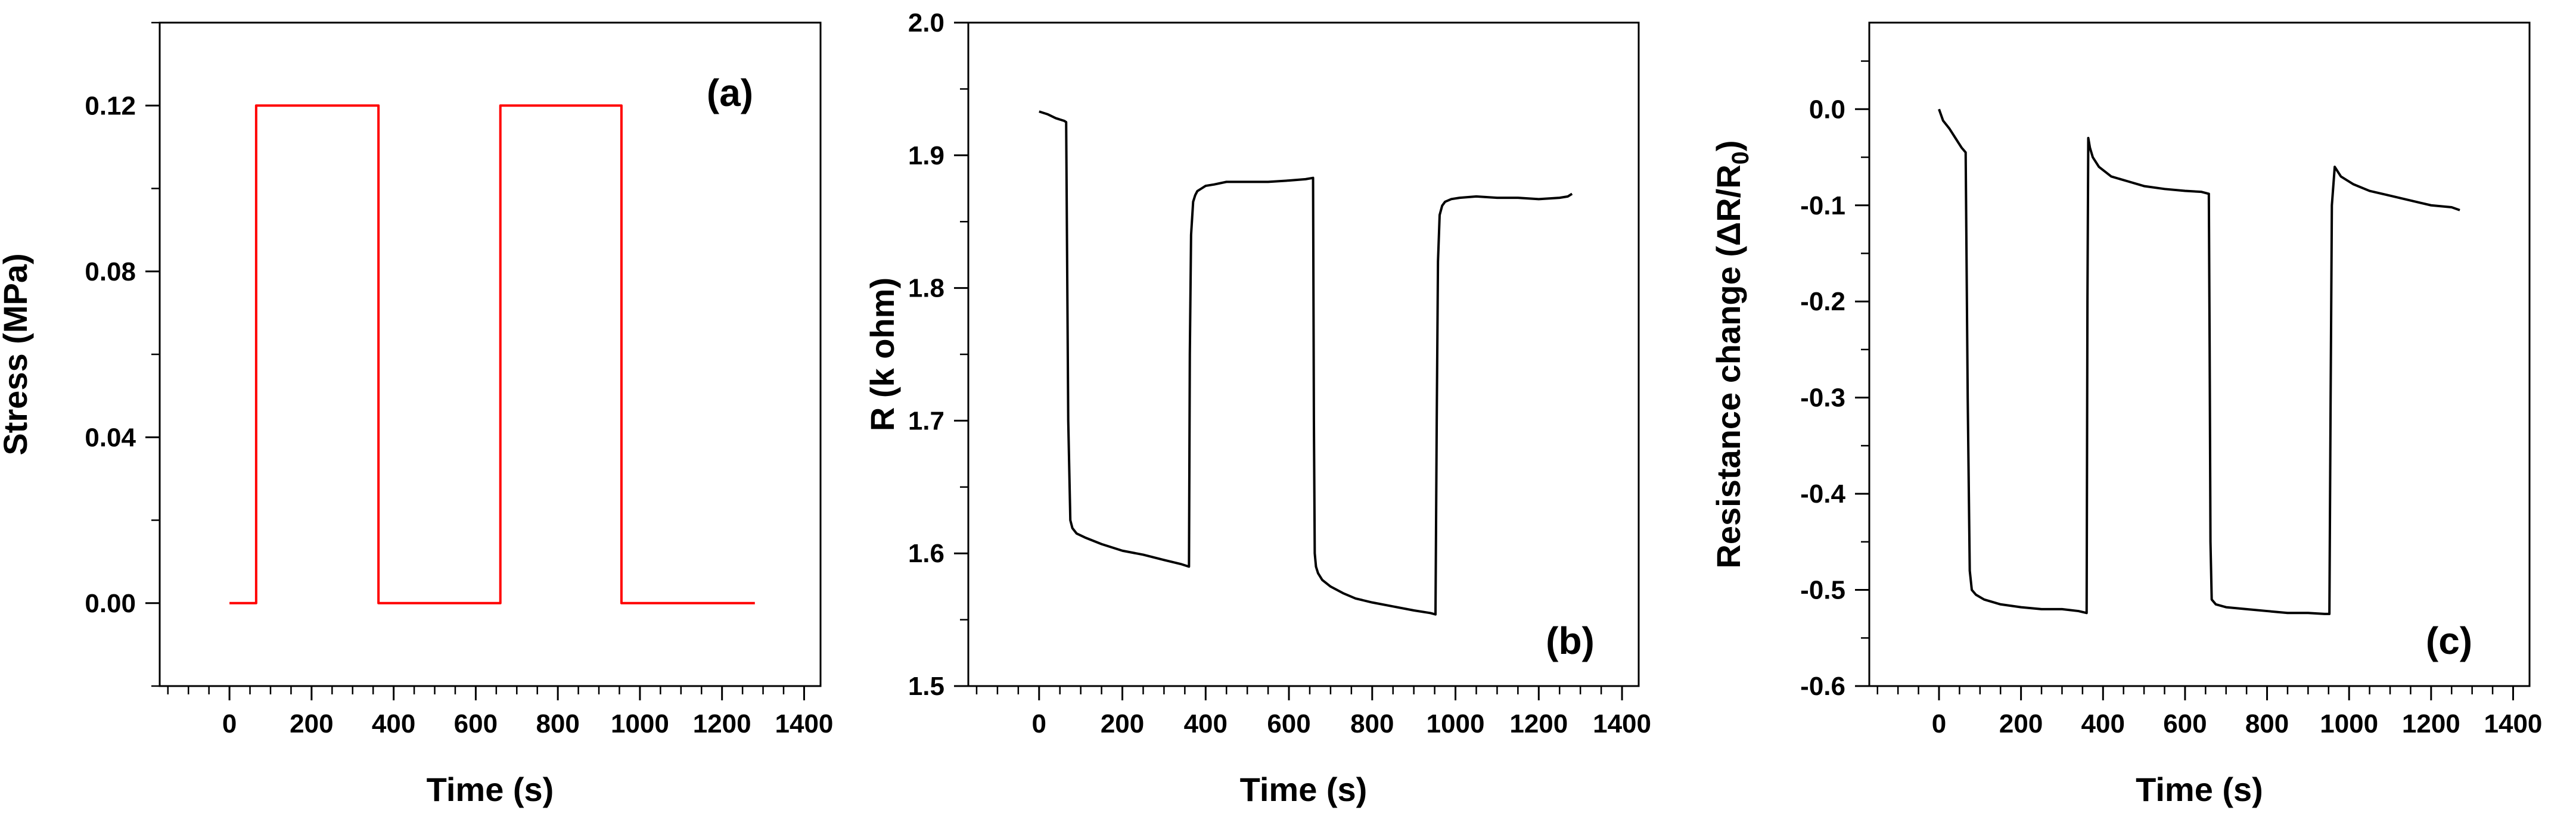 The height and width of the screenshot is (826, 2576). Describe the element at coordinates (110, 271) in the screenshot. I see `y-tick-label: 0.08` at that location.